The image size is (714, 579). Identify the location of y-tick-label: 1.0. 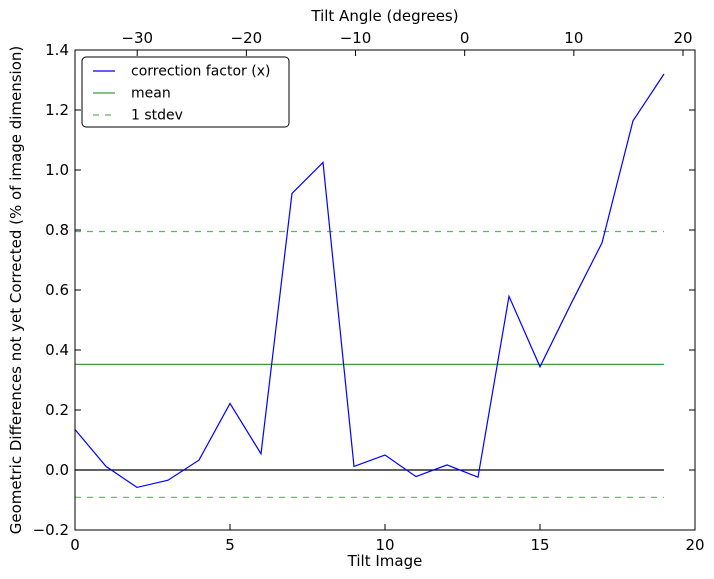
(57, 170).